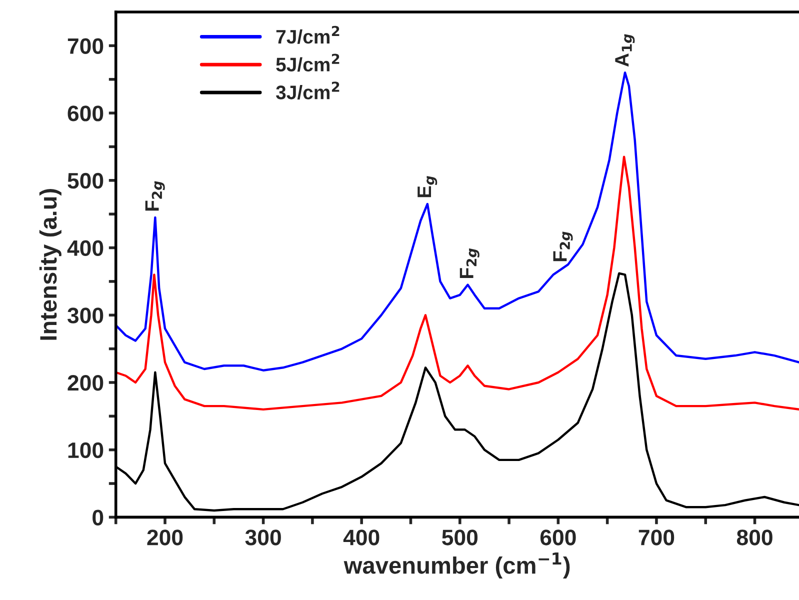 The height and width of the screenshot is (600, 799). I want to click on legend-label: 3J/cm$^{2}$, so click(308, 91).